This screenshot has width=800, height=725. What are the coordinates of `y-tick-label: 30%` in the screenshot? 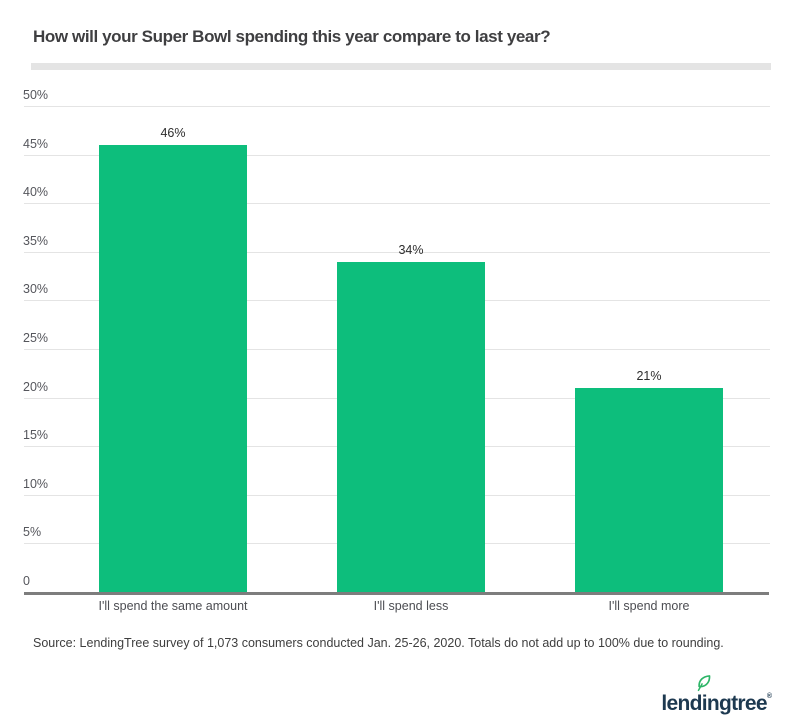 It's located at (36, 289).